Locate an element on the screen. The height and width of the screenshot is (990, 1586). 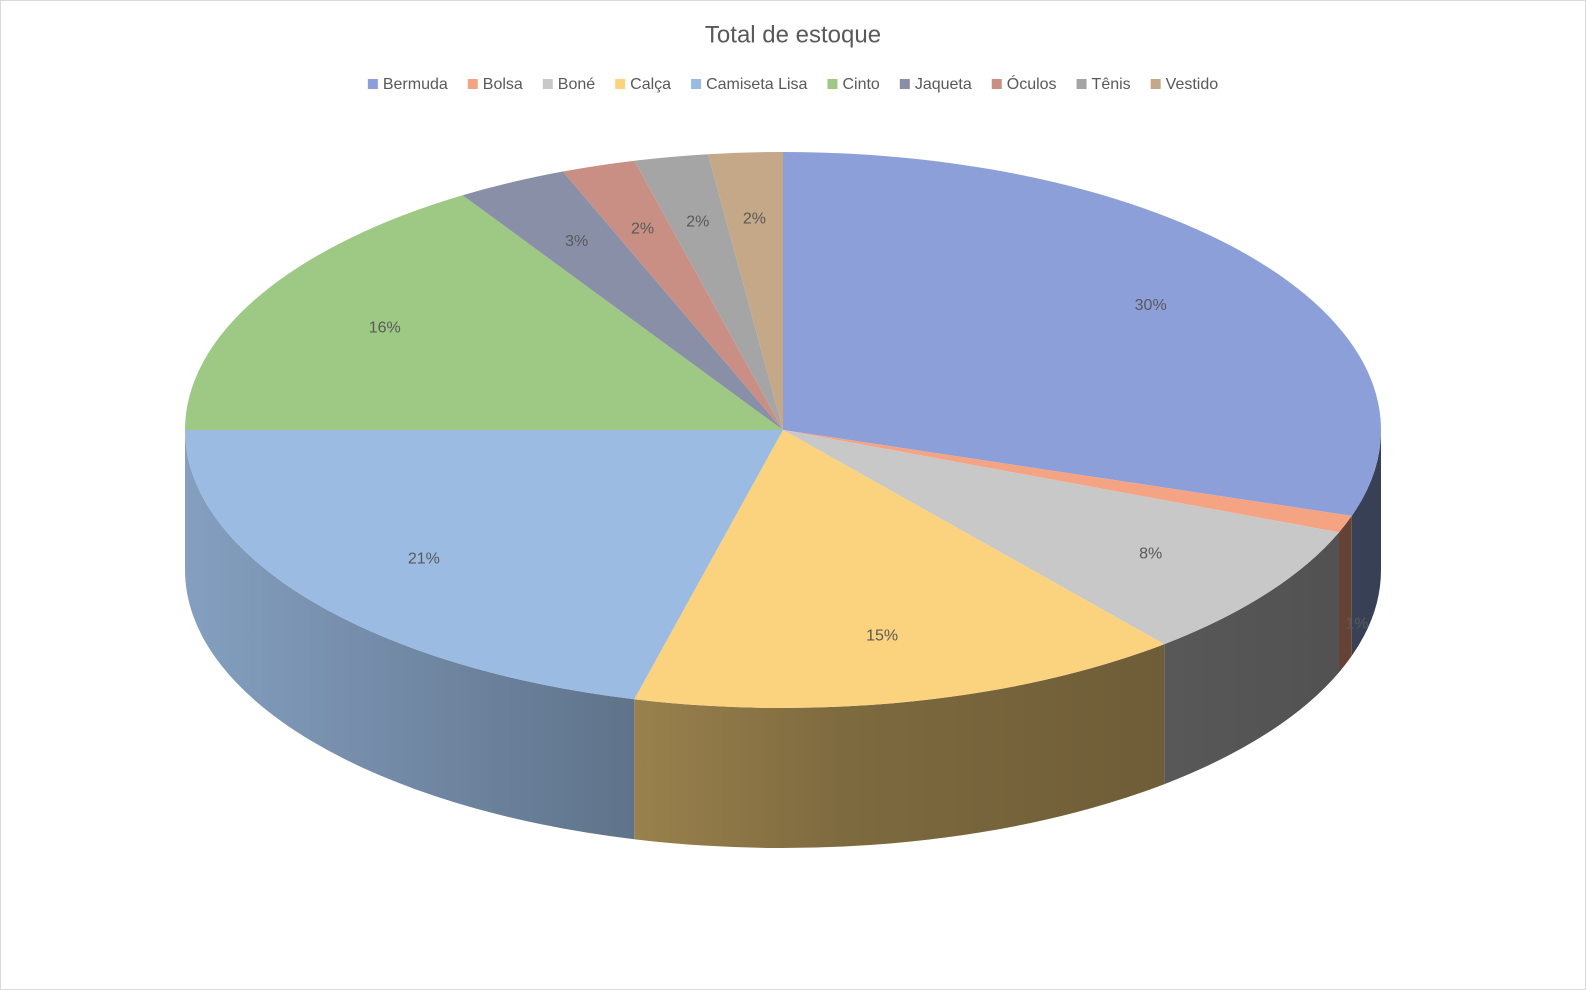
data-label: 3% is located at coordinates (576, 241).